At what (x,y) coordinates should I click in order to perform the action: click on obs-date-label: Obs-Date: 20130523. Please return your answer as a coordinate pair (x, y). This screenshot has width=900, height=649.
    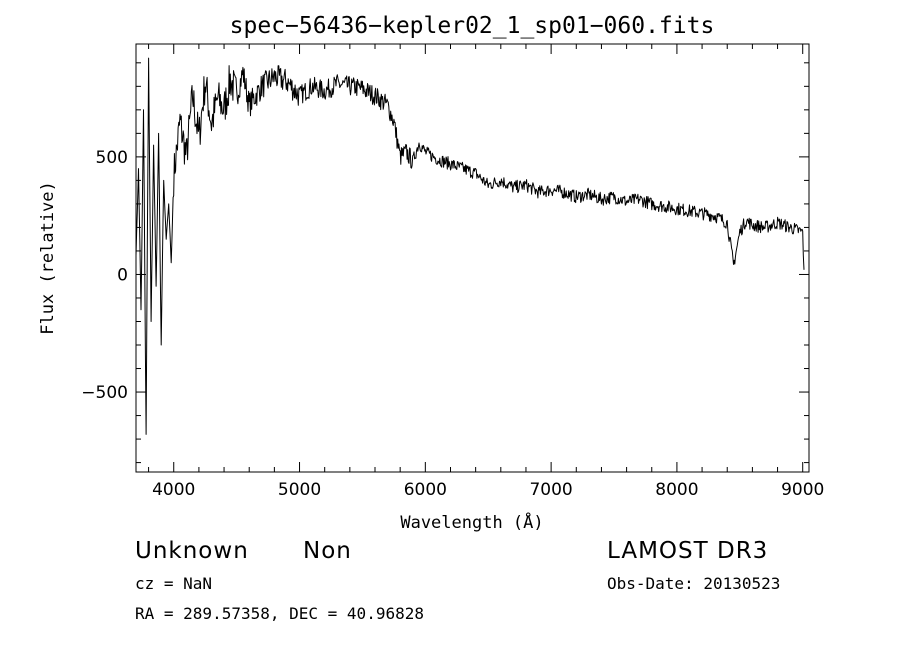
    Looking at the image, I should click on (694, 583).